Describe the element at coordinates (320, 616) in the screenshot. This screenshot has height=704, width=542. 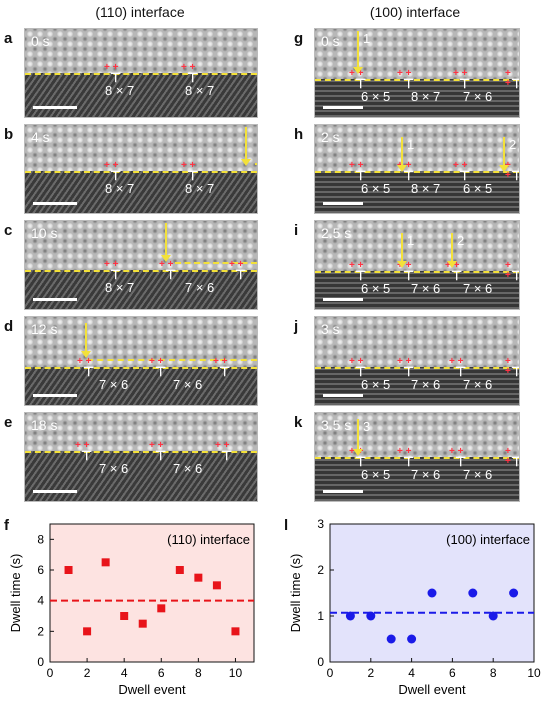
I see `y-tick-label: 1` at that location.